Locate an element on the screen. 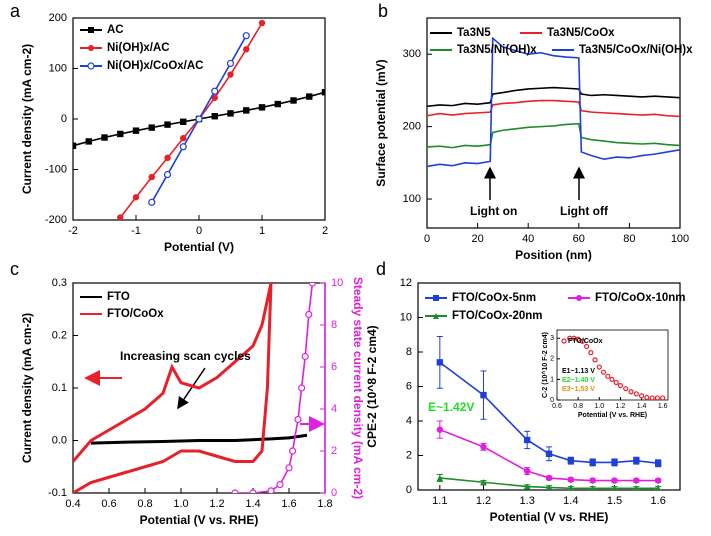  panel-letter: d is located at coordinates (381, 269).